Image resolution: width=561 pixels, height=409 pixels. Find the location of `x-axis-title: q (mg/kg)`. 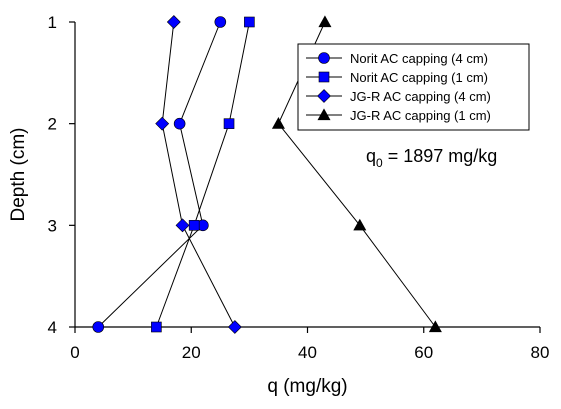

x-axis-title: q (mg/kg) is located at coordinates (307, 386).